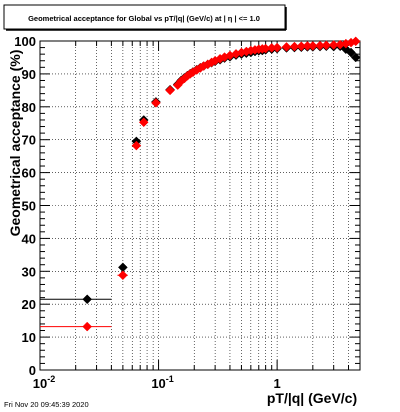 Image resolution: width=400 pixels, height=412 pixels. I want to click on y-tick-label: 70, so click(29, 140).